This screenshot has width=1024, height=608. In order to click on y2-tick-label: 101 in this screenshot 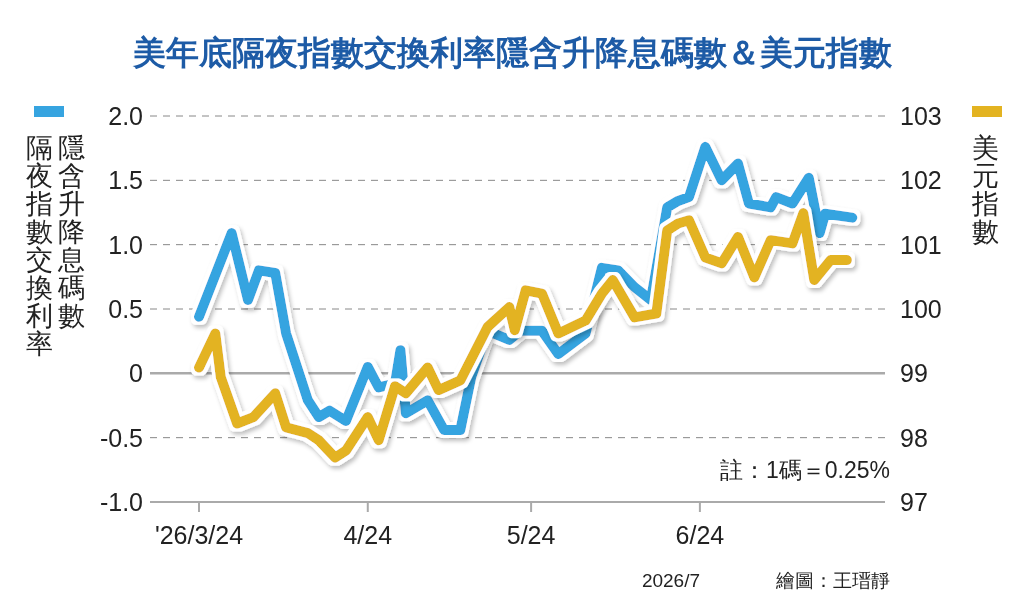, I will do `click(921, 244)`.